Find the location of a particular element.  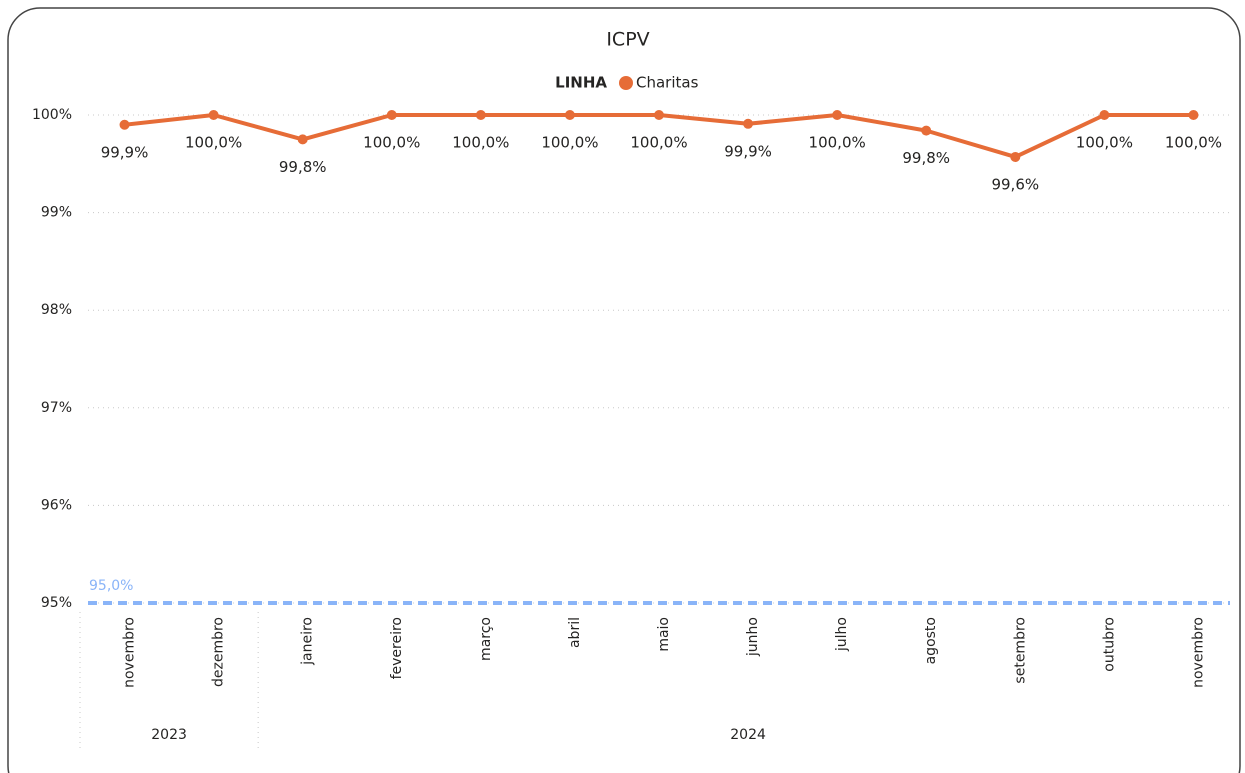

y-tick-label: 100% is located at coordinates (52, 115).